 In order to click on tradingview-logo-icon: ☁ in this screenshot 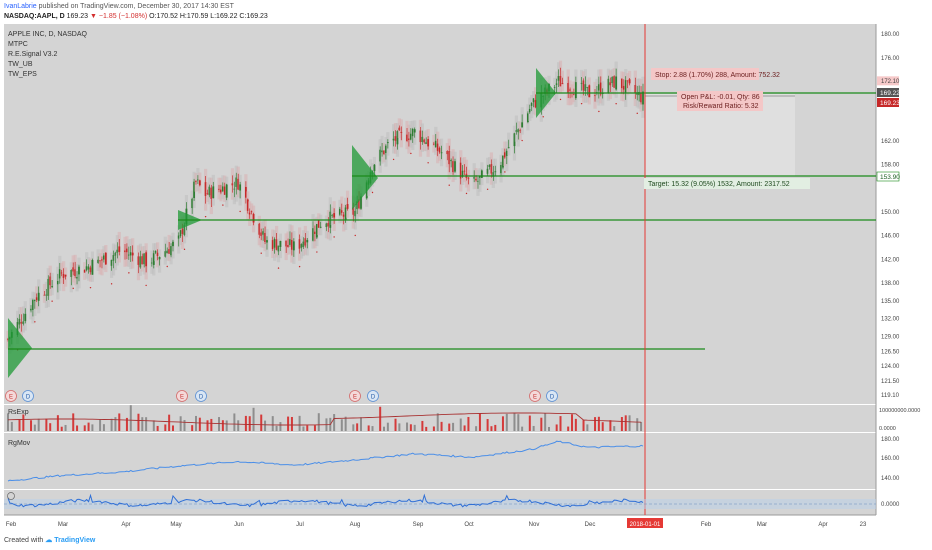, I will do `click(49, 540)`.